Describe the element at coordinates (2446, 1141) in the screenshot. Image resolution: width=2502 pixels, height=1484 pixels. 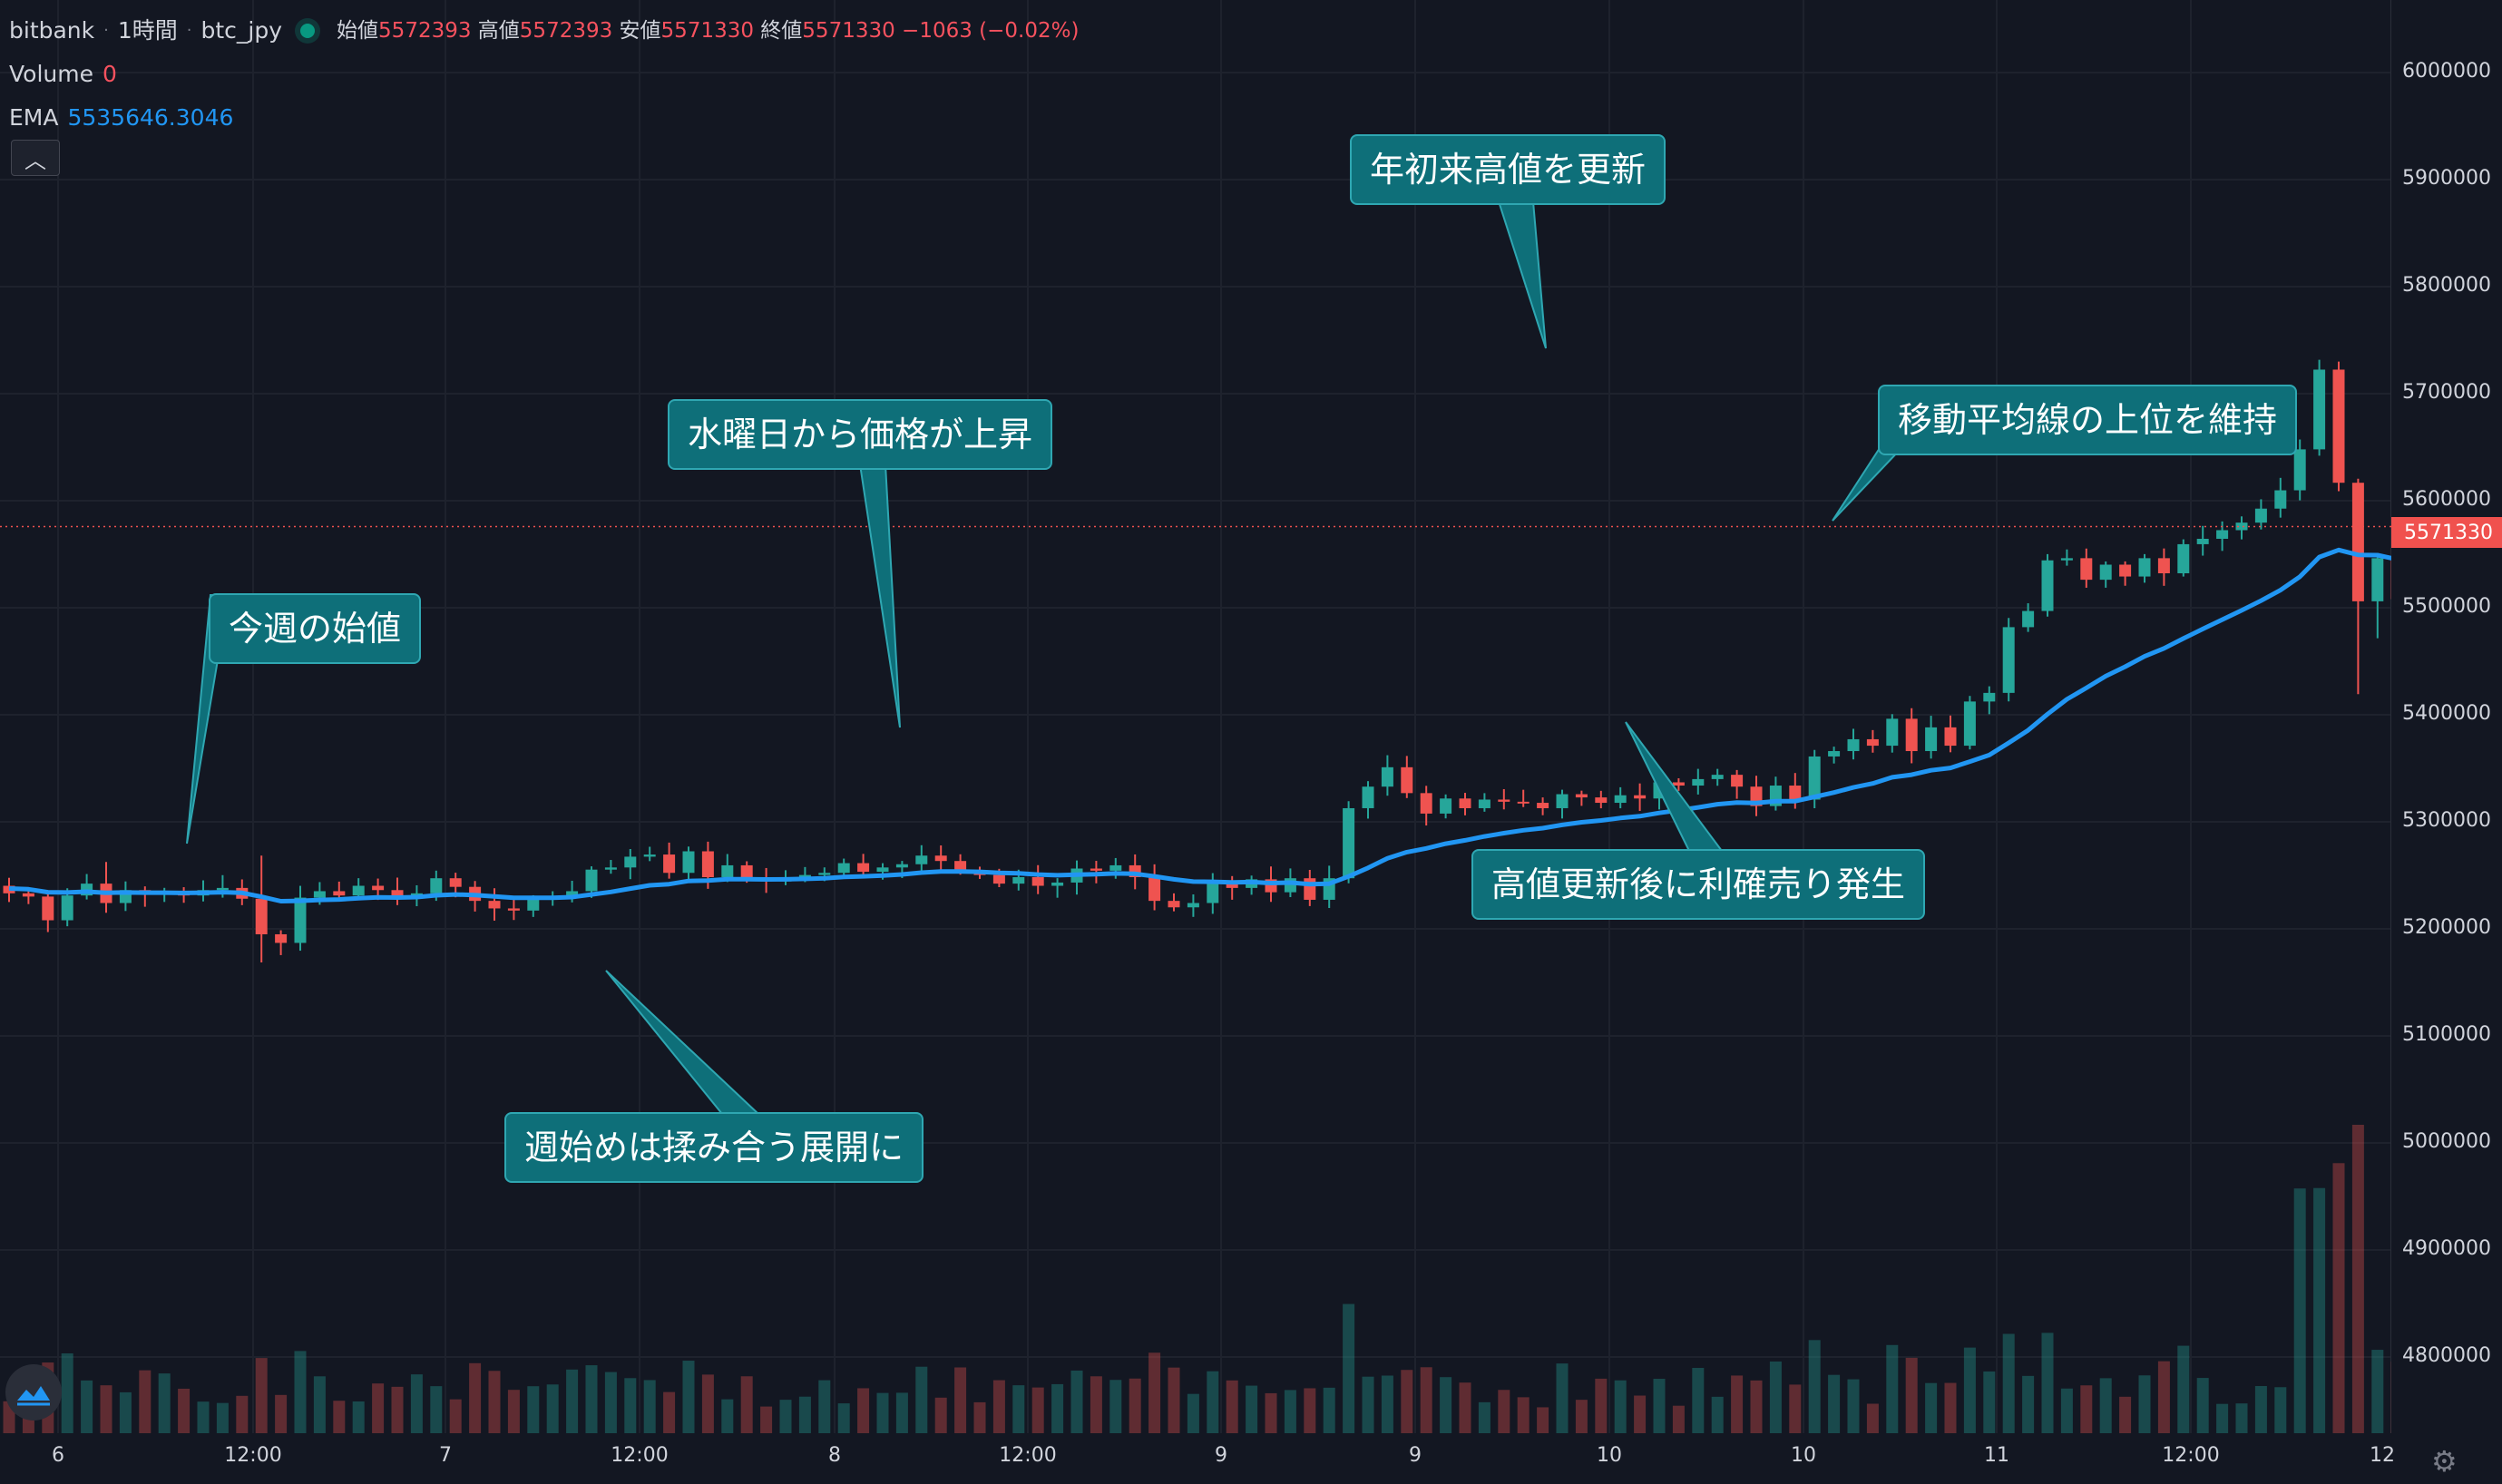
I see `price-tick: 5000000` at that location.